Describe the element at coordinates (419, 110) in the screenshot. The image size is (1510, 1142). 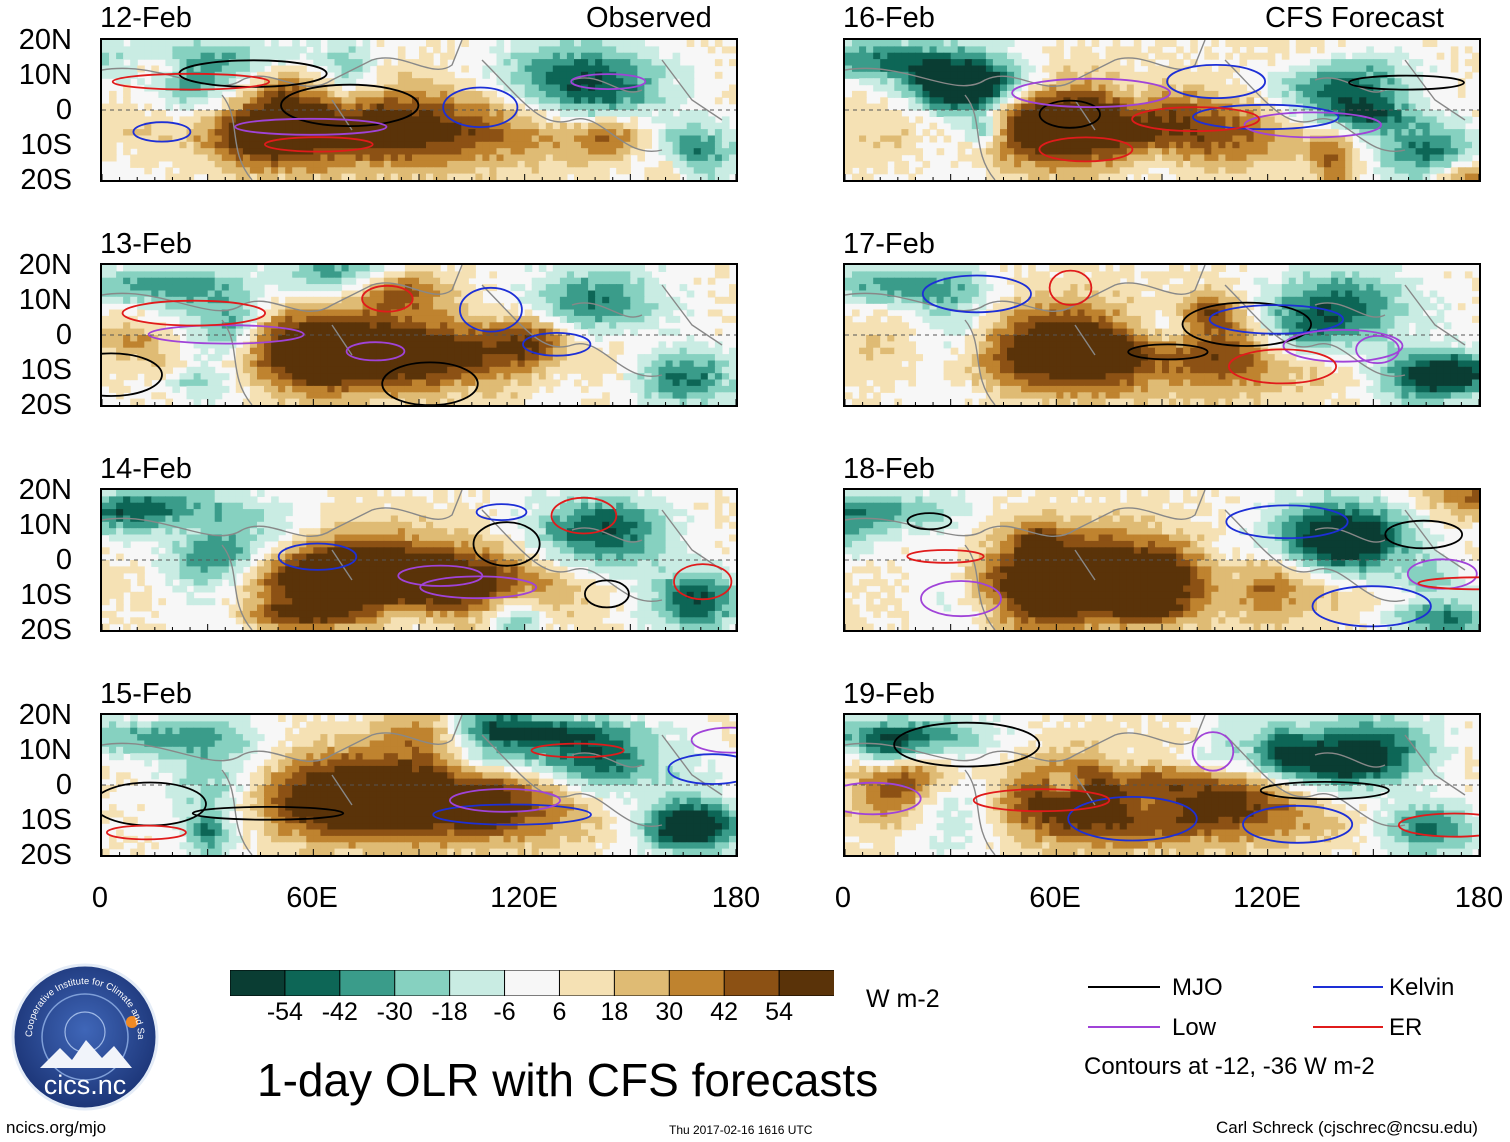
I see `olr-map-observed-12feb` at that location.